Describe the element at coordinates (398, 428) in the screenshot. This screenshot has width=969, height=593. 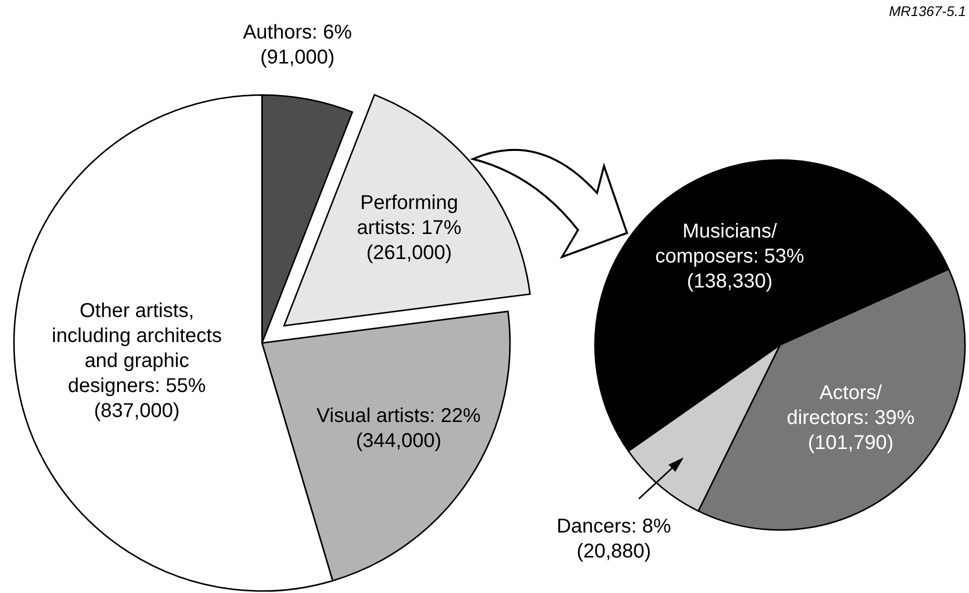
I see `slice-label: Visual artists: 22% (344,000)` at that location.